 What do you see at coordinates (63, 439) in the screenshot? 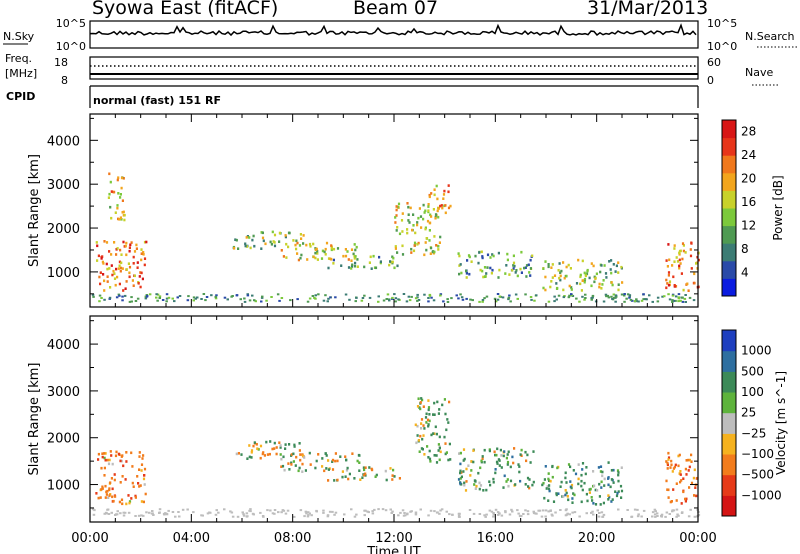
I see `y-tick-label: 2000` at bounding box center [63, 439].